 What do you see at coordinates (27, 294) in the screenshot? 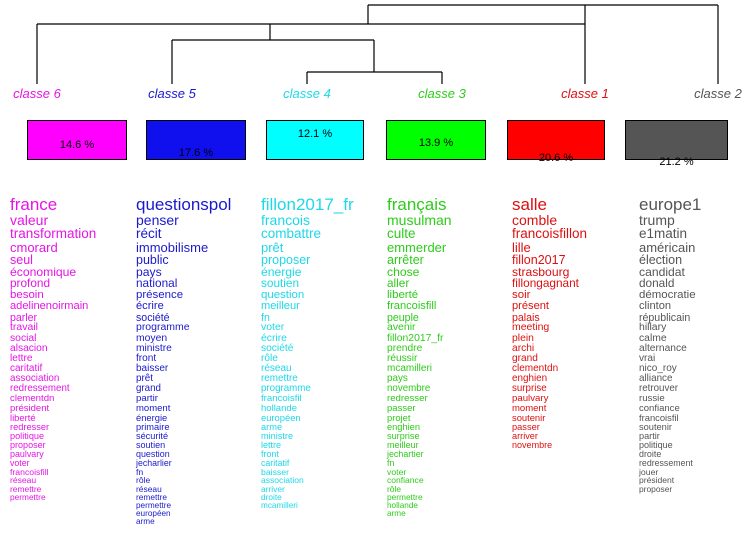
I see `class-word: besoin` at bounding box center [27, 294].